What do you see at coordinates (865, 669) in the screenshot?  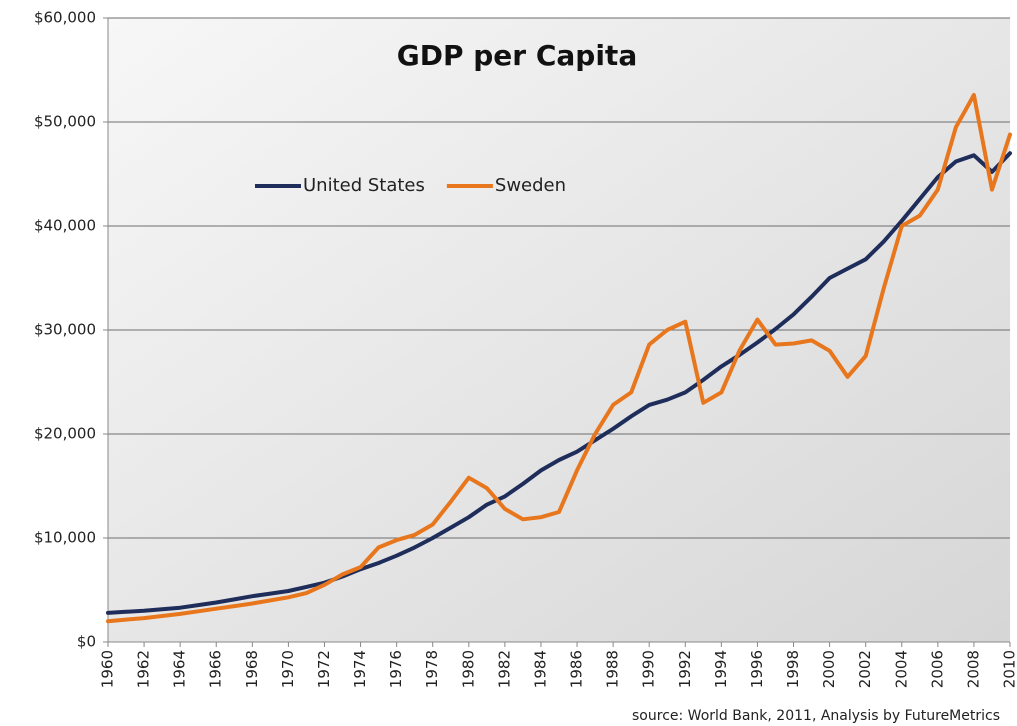 I see `x-tick-label: 2002` at bounding box center [865, 669].